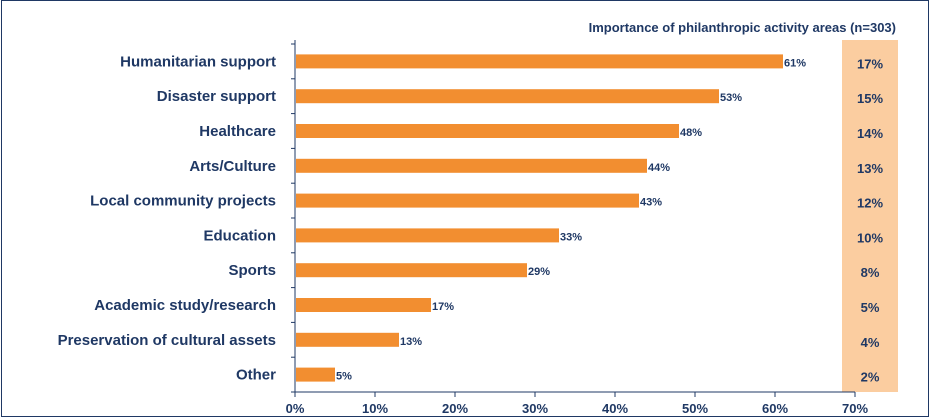  Describe the element at coordinates (216, 96) in the screenshot. I see `category-label: Disaster support` at that location.